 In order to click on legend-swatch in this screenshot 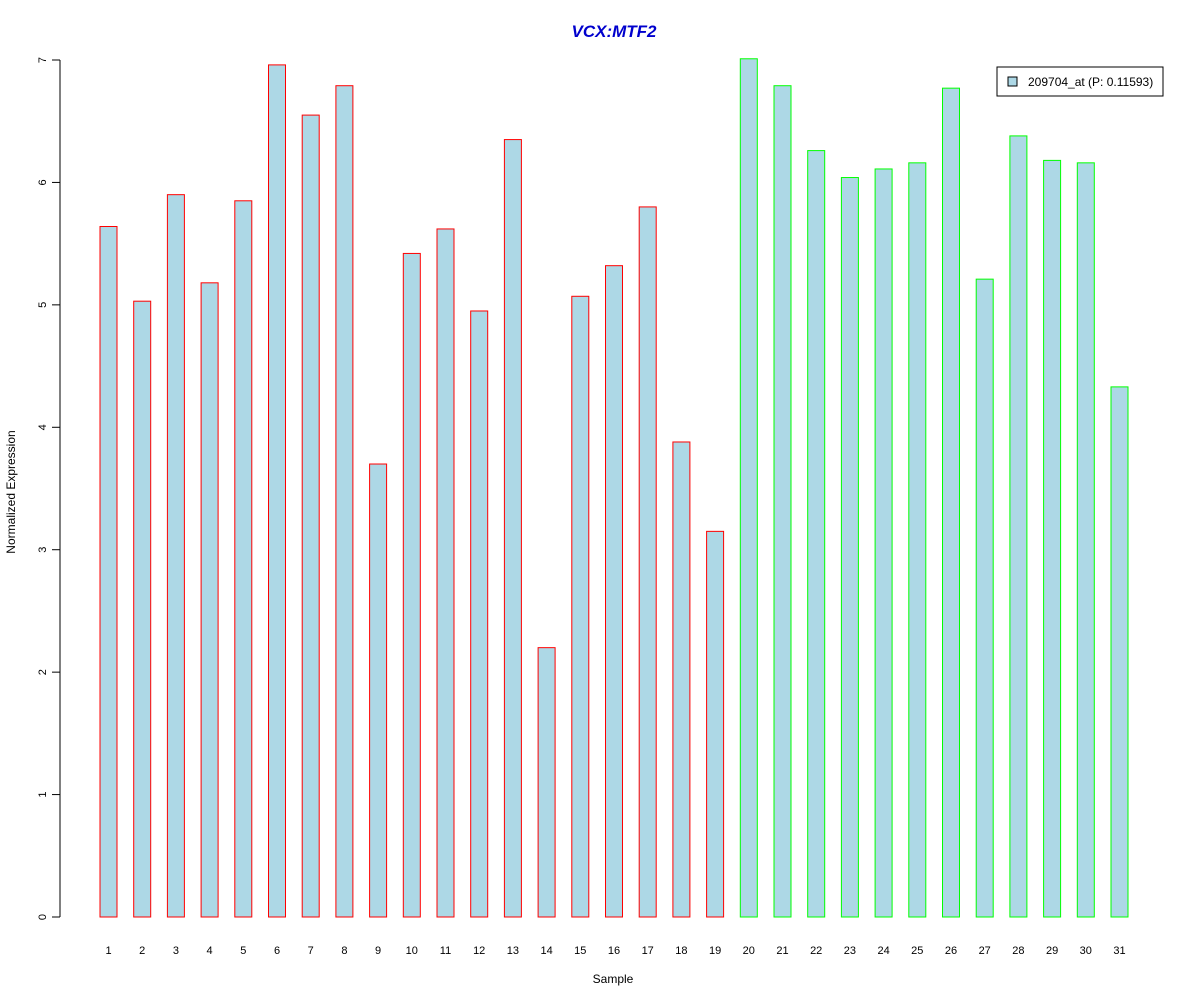, I will do `click(1012, 81)`.